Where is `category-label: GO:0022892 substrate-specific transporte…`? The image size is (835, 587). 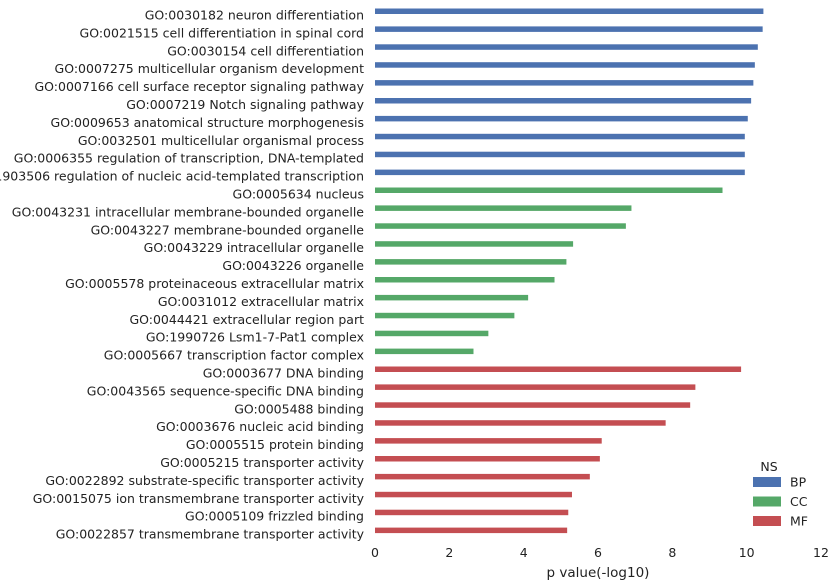 category-label: GO:0022892 substrate-specific transporte… is located at coordinates (204, 480).